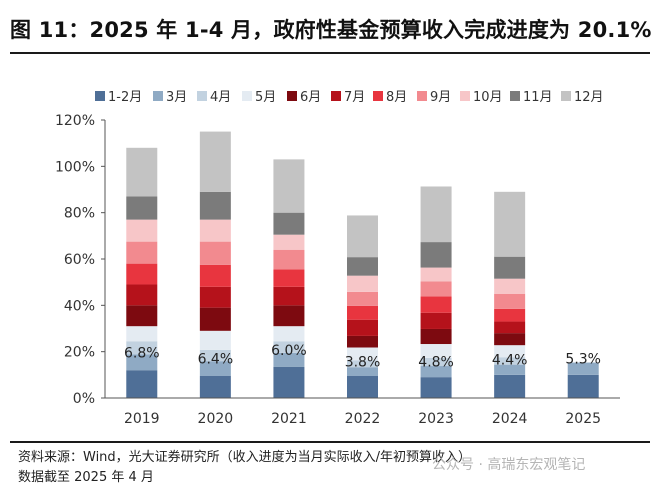 This screenshot has width=660, height=488. Describe the element at coordinates (509, 465) in the screenshot. I see `watermark: 公众号 · 高瑞东宏观笔记` at that location.